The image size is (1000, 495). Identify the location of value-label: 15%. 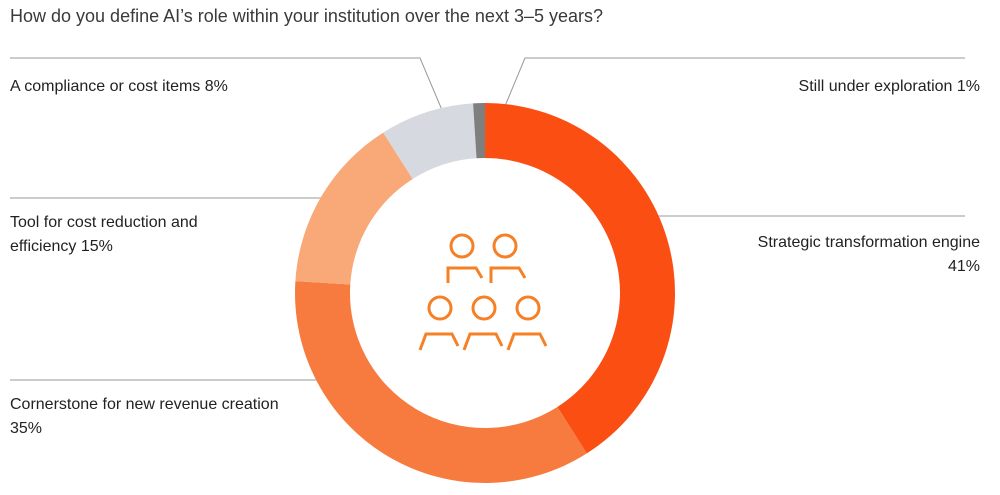
(96, 246).